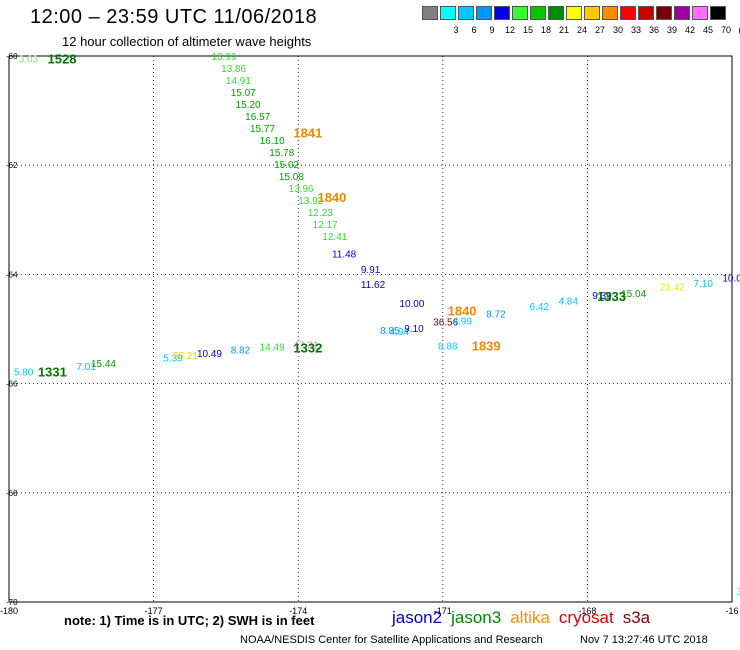 The image size is (740, 650). What do you see at coordinates (476, 617) in the screenshot?
I see `satellite-label-jason3: jason3` at bounding box center [476, 617].